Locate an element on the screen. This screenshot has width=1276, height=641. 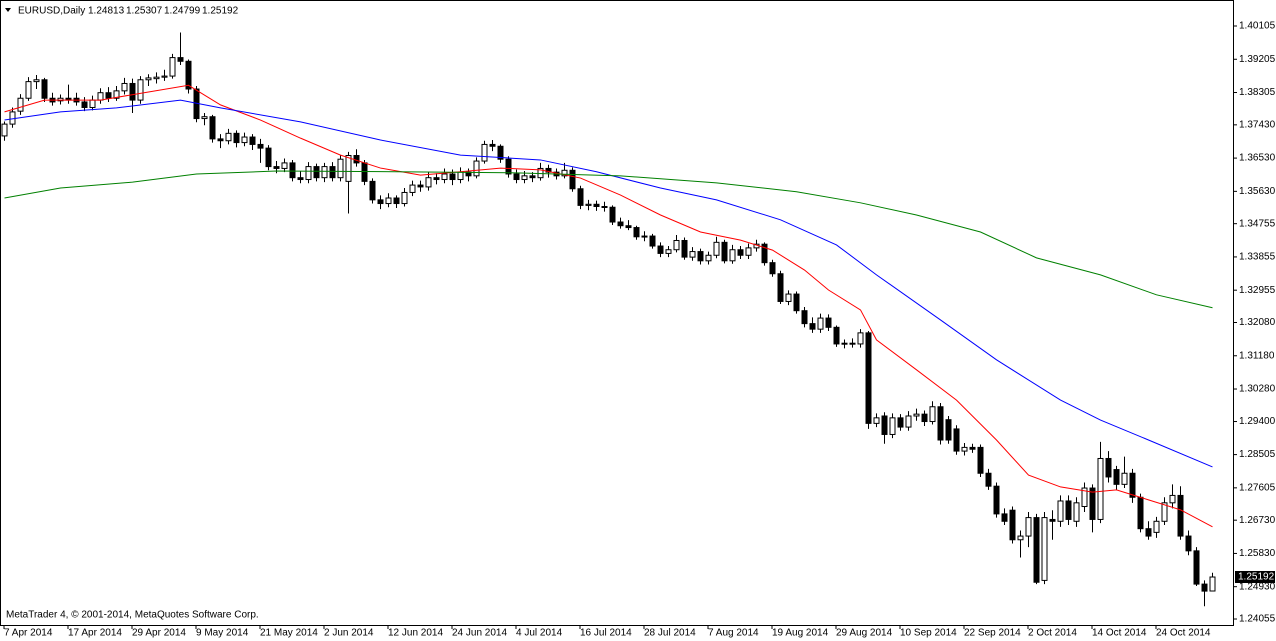
y-tick-label: 1.24930 is located at coordinates (1257, 586).